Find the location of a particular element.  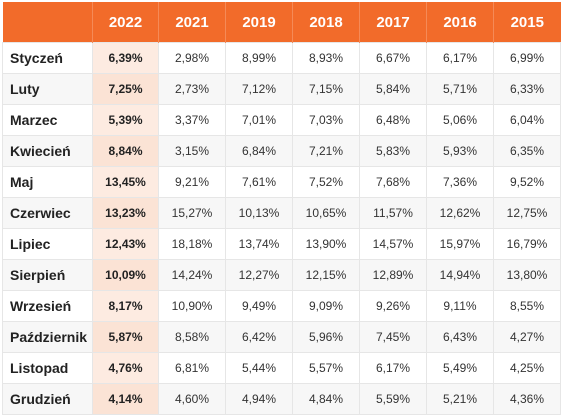

value-cell: 6,84% is located at coordinates (259, 151).